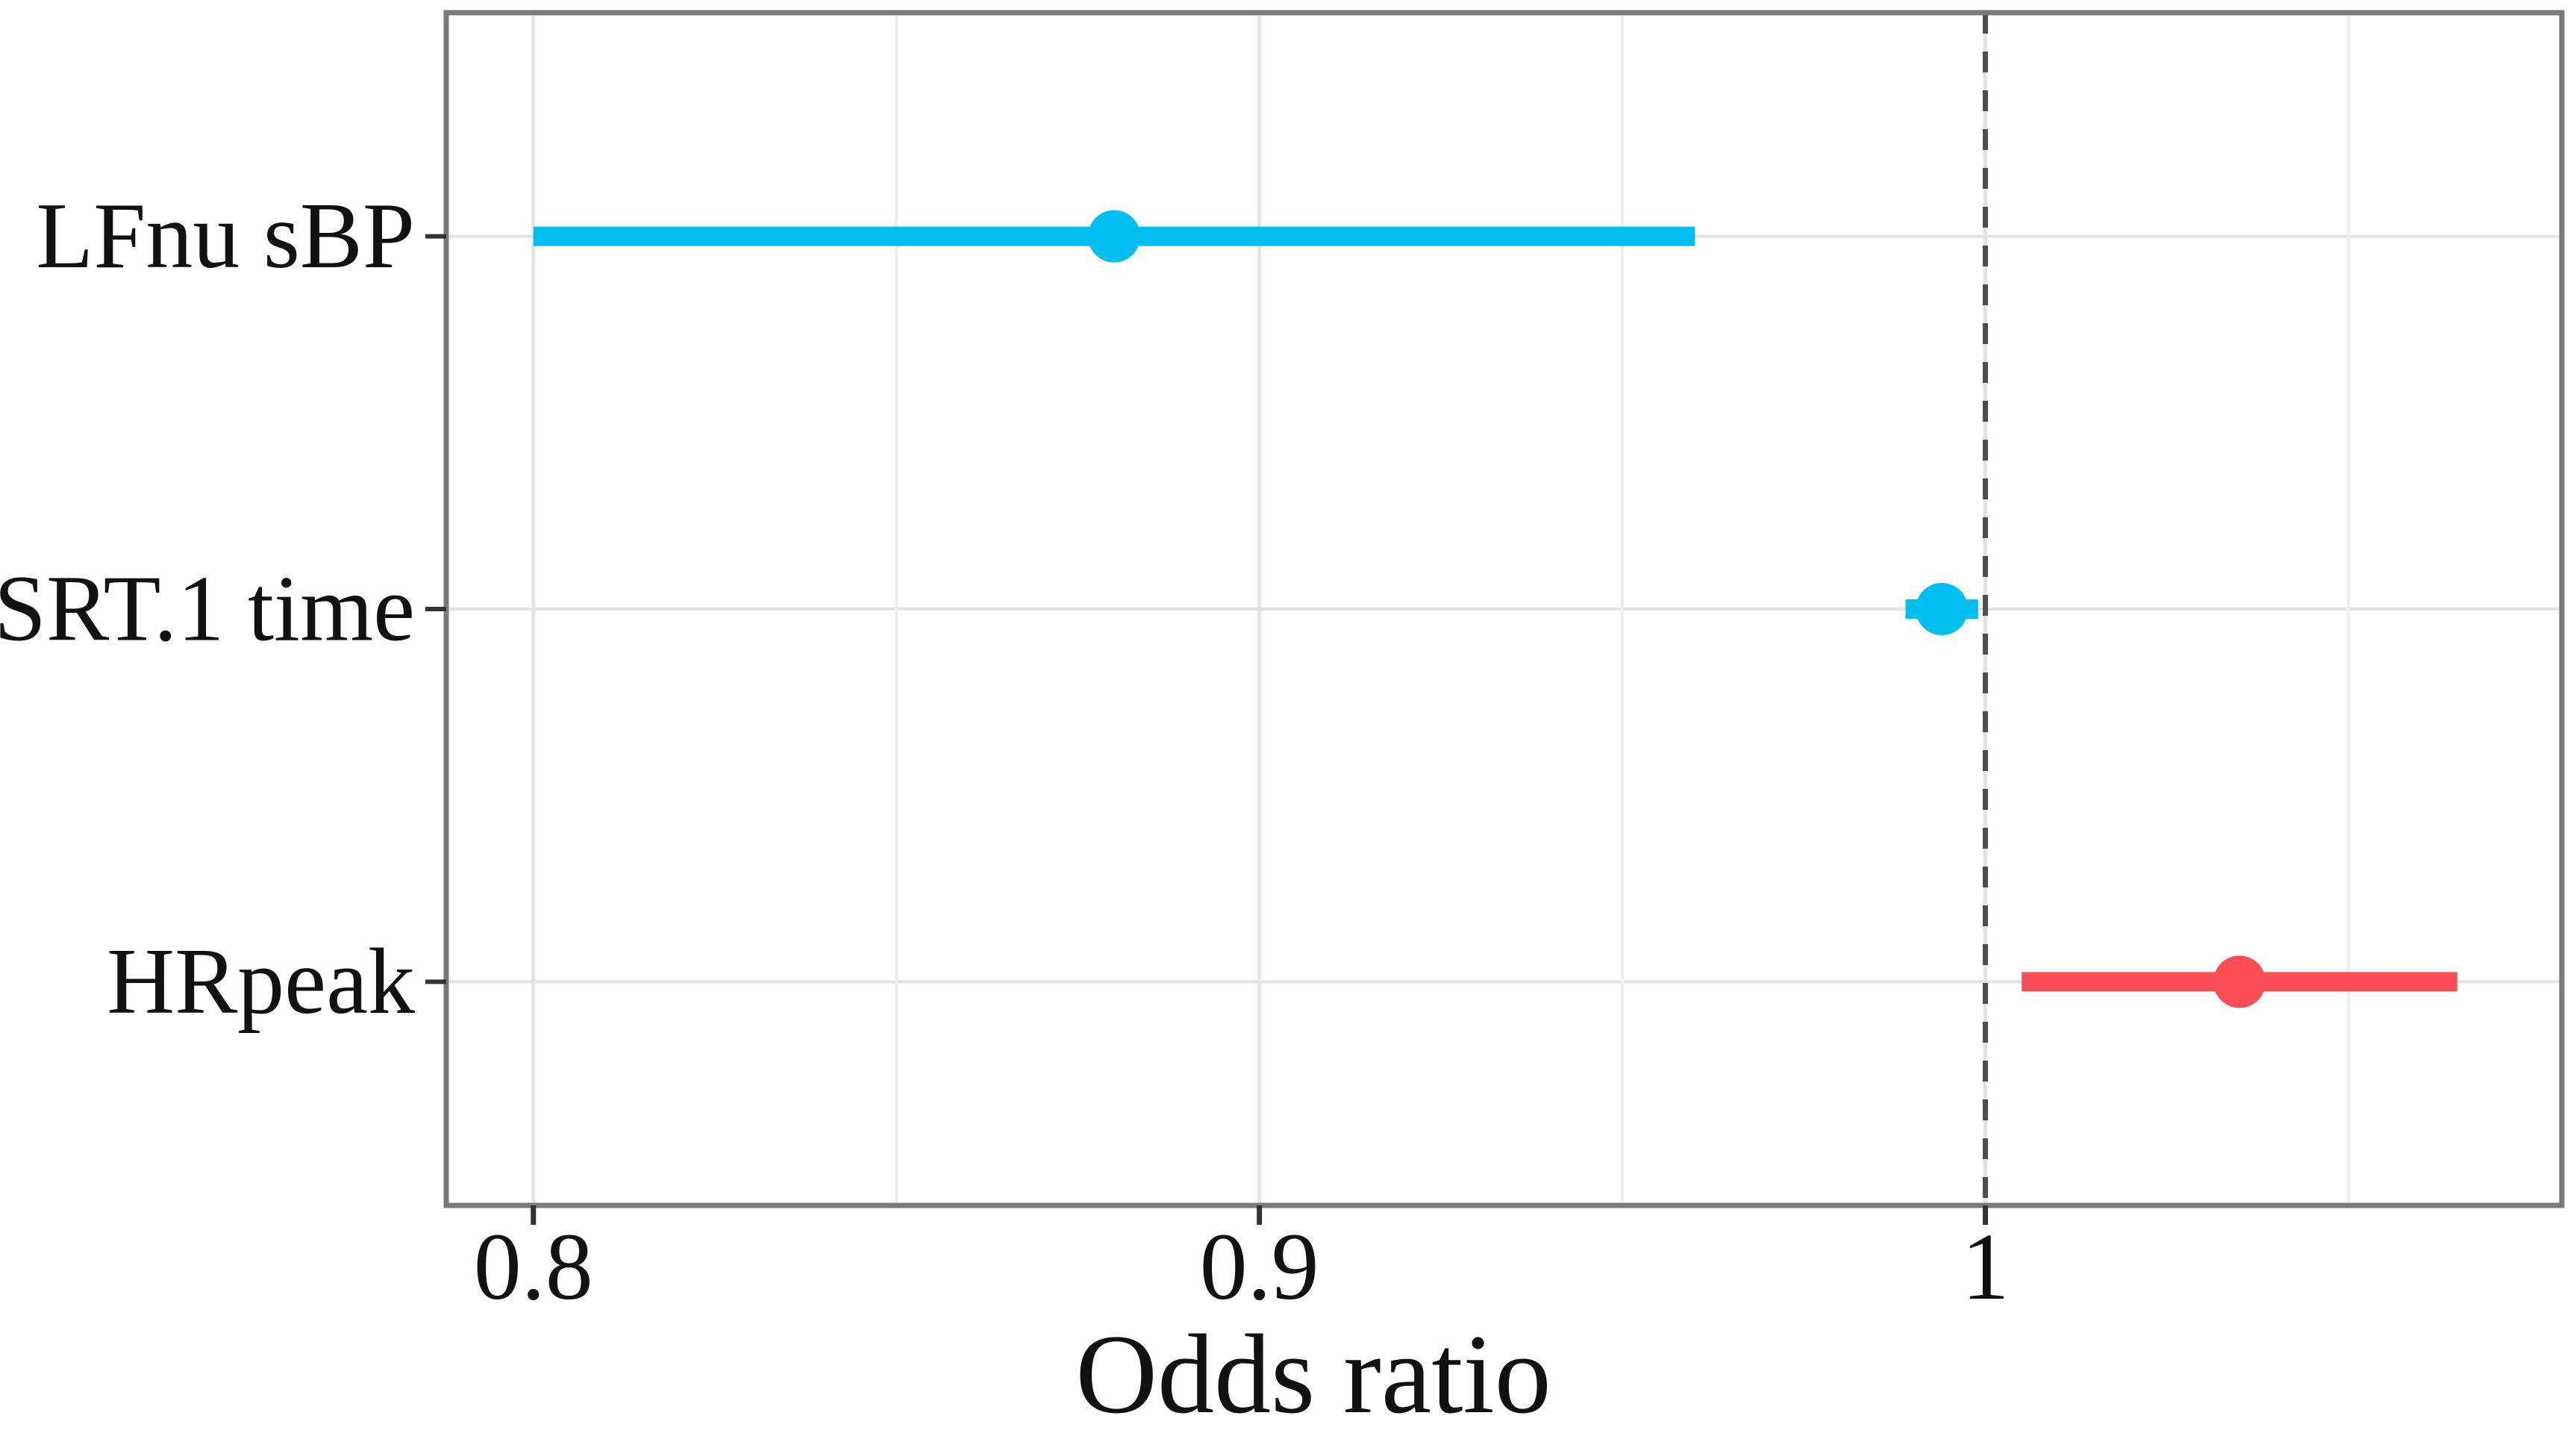 The width and height of the screenshot is (2576, 1445). Describe the element at coordinates (207, 610) in the screenshot. I see `category-label: SRT.1 time` at that location.